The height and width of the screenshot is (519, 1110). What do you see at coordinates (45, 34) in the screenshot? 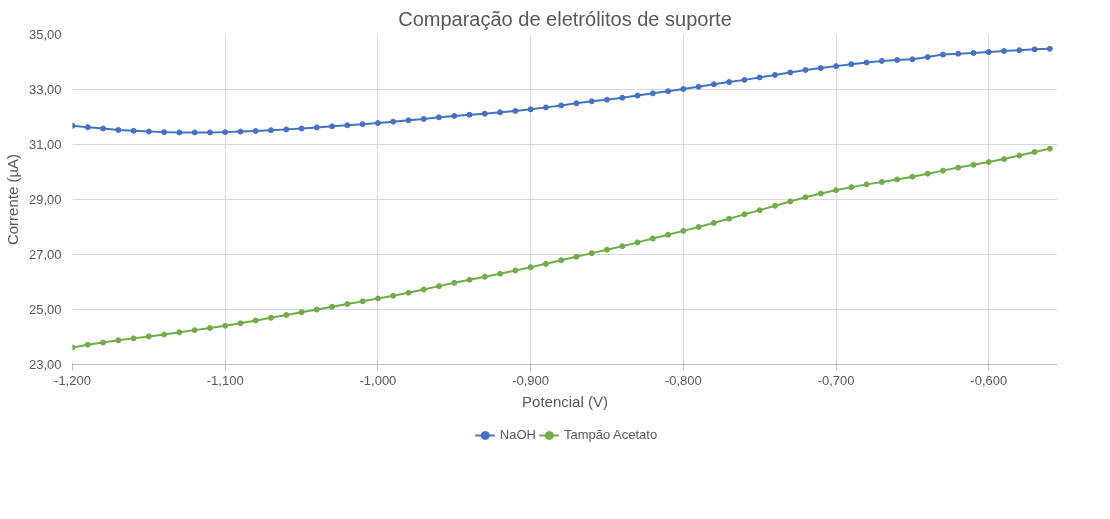
I see `y-tick-label: 35,00` at bounding box center [45, 34].